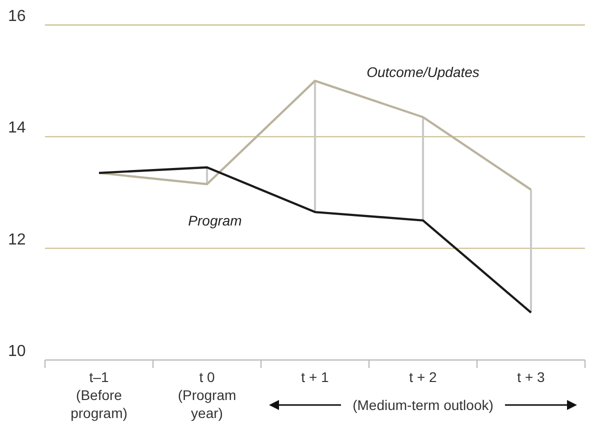 This screenshot has height=436, width=591. What do you see at coordinates (423, 405) in the screenshot?
I see `text: (Medium-term outlook)` at bounding box center [423, 405].